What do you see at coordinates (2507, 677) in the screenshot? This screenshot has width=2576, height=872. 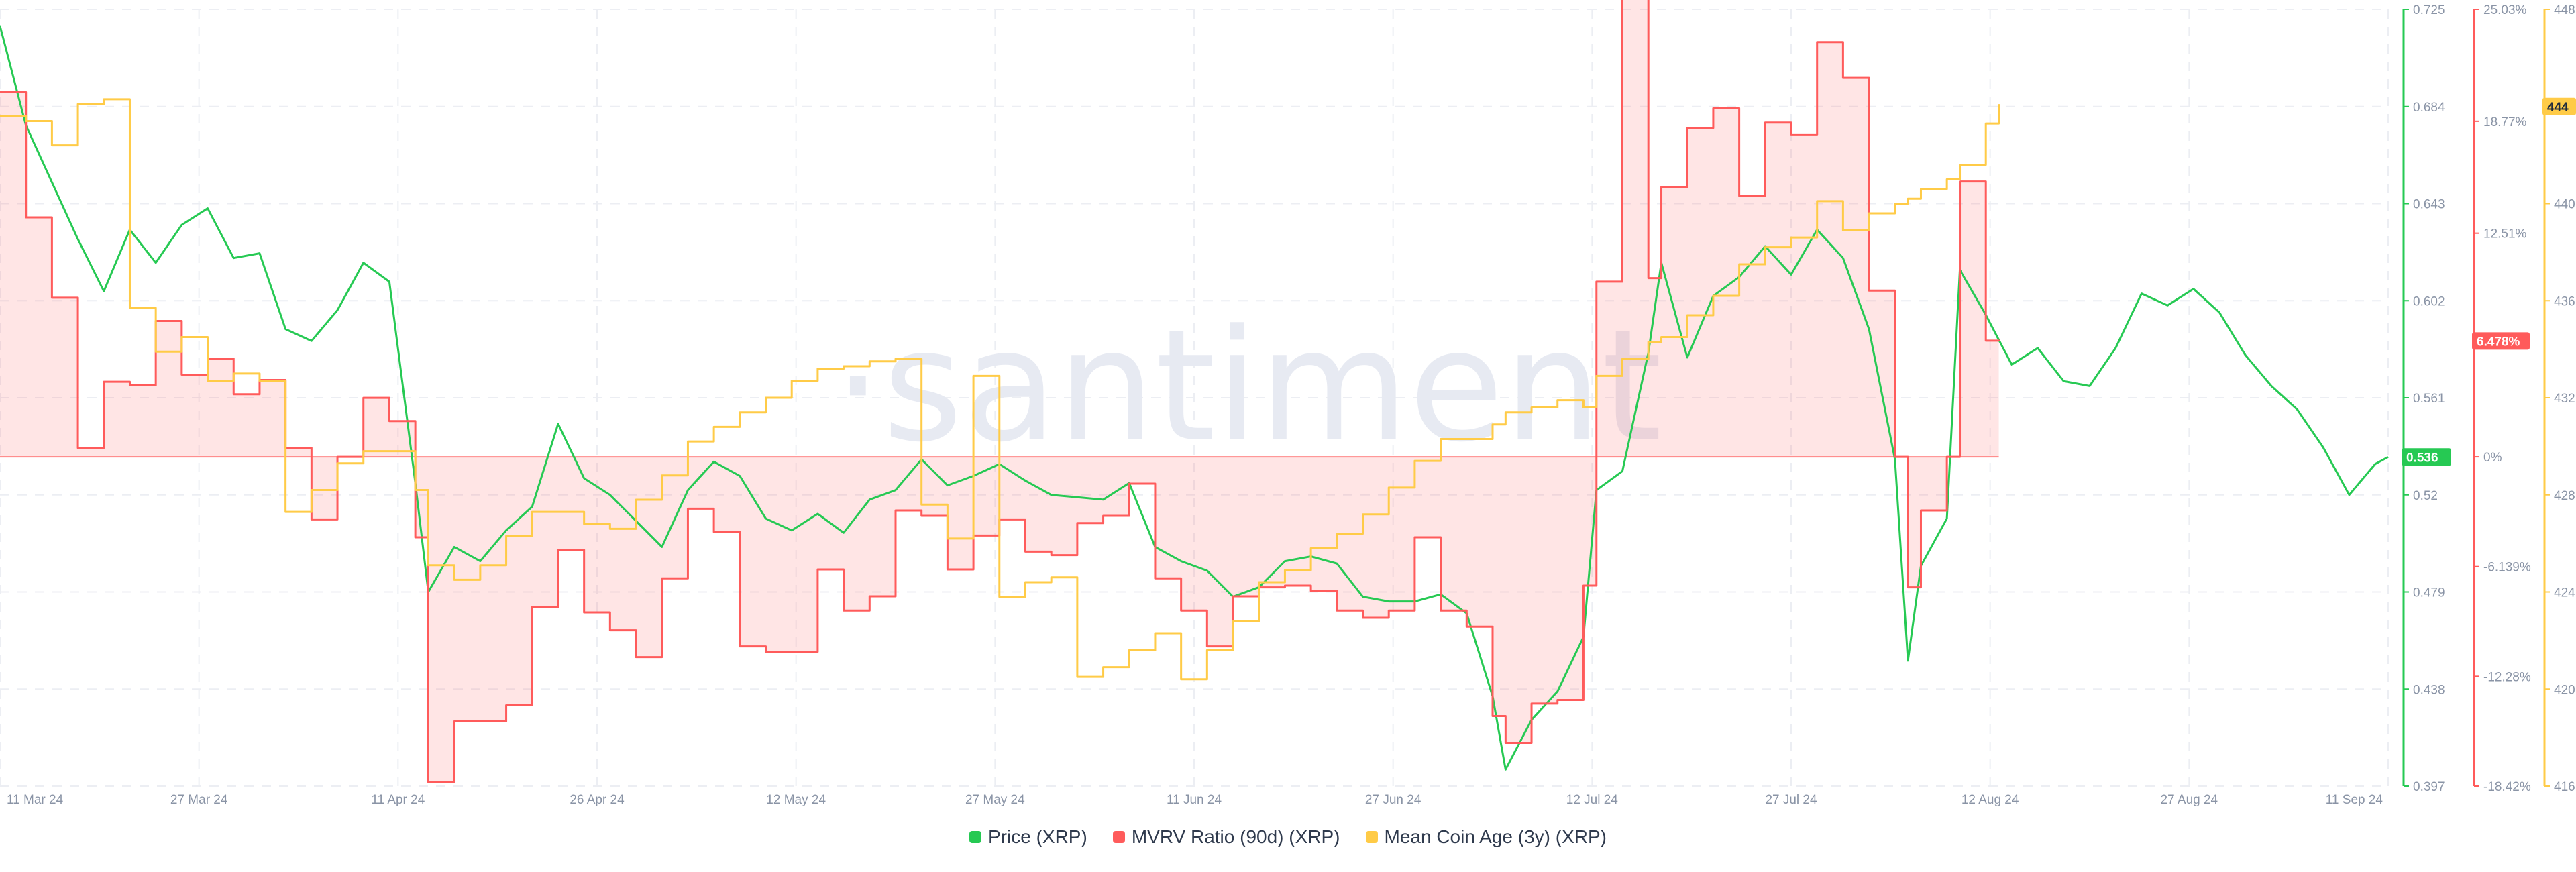 I see `mvrv-axis-tick-label: -12.28%` at bounding box center [2507, 677].